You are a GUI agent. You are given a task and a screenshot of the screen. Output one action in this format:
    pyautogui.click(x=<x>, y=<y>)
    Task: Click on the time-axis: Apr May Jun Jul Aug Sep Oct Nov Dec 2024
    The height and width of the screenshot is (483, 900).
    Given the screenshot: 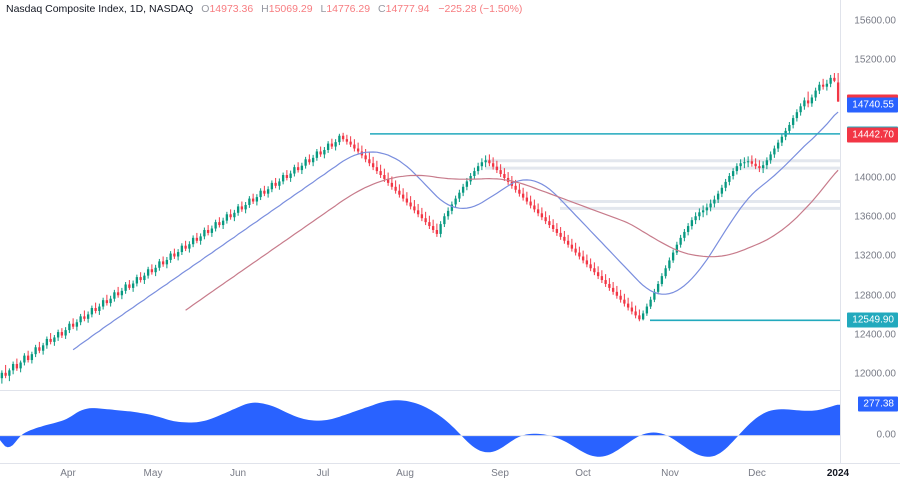 What is the action you would take?
    pyautogui.click(x=450, y=473)
    